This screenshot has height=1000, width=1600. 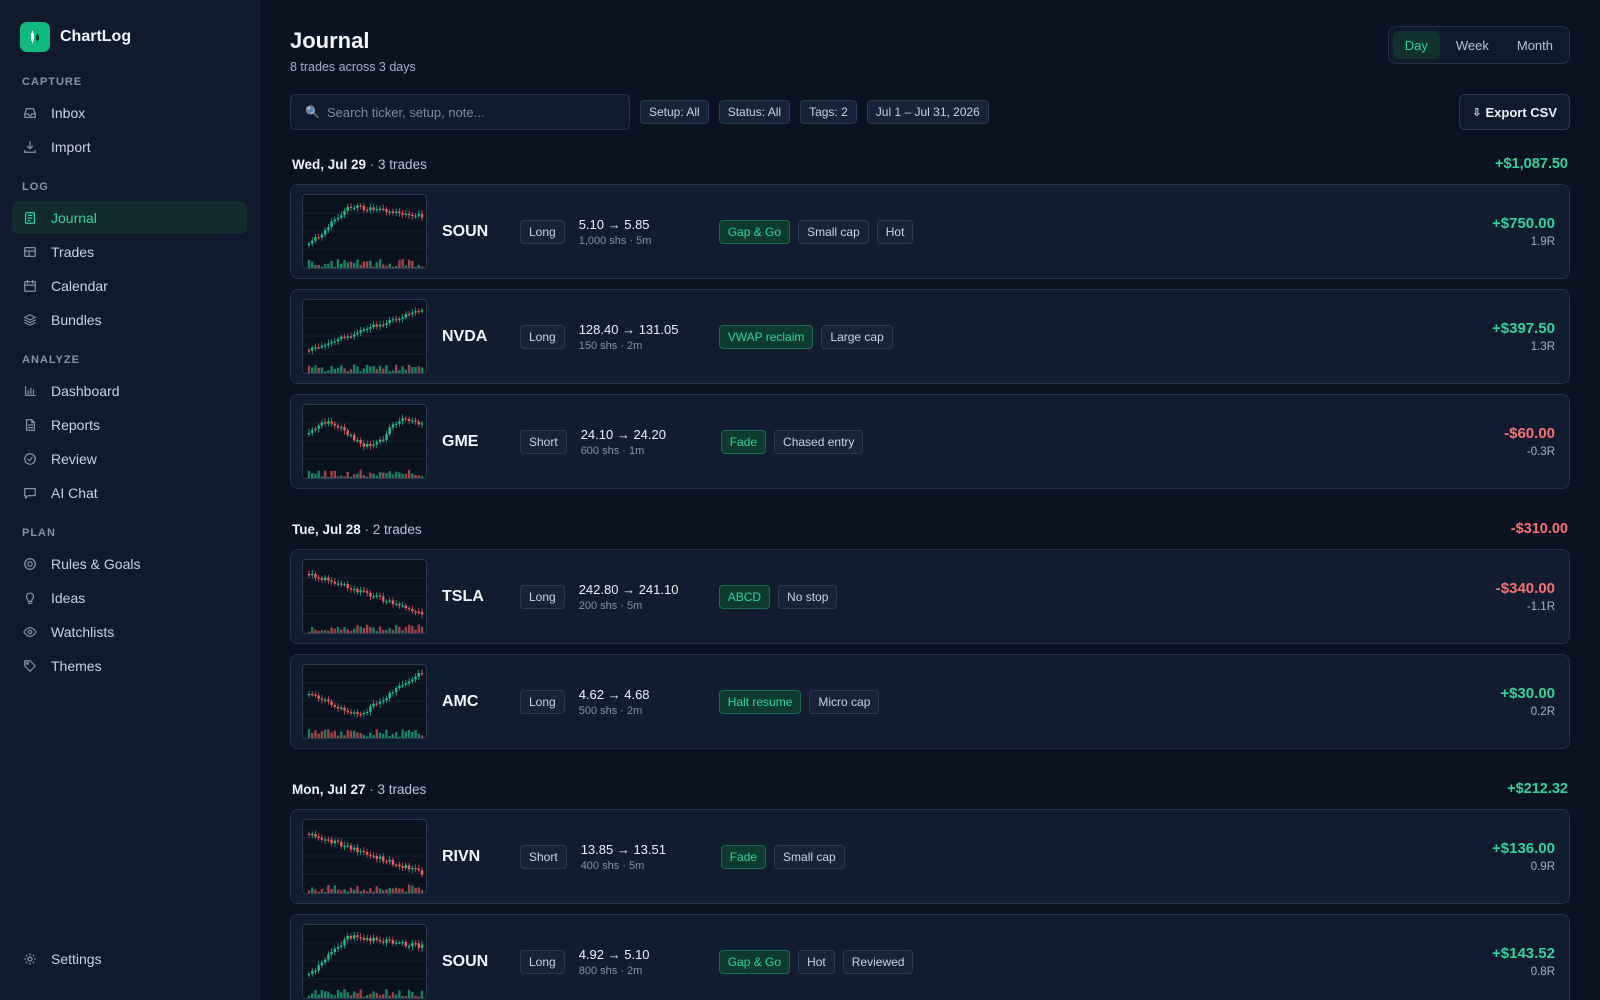 I want to click on sidebar-item-import: Import, so click(x=129, y=146).